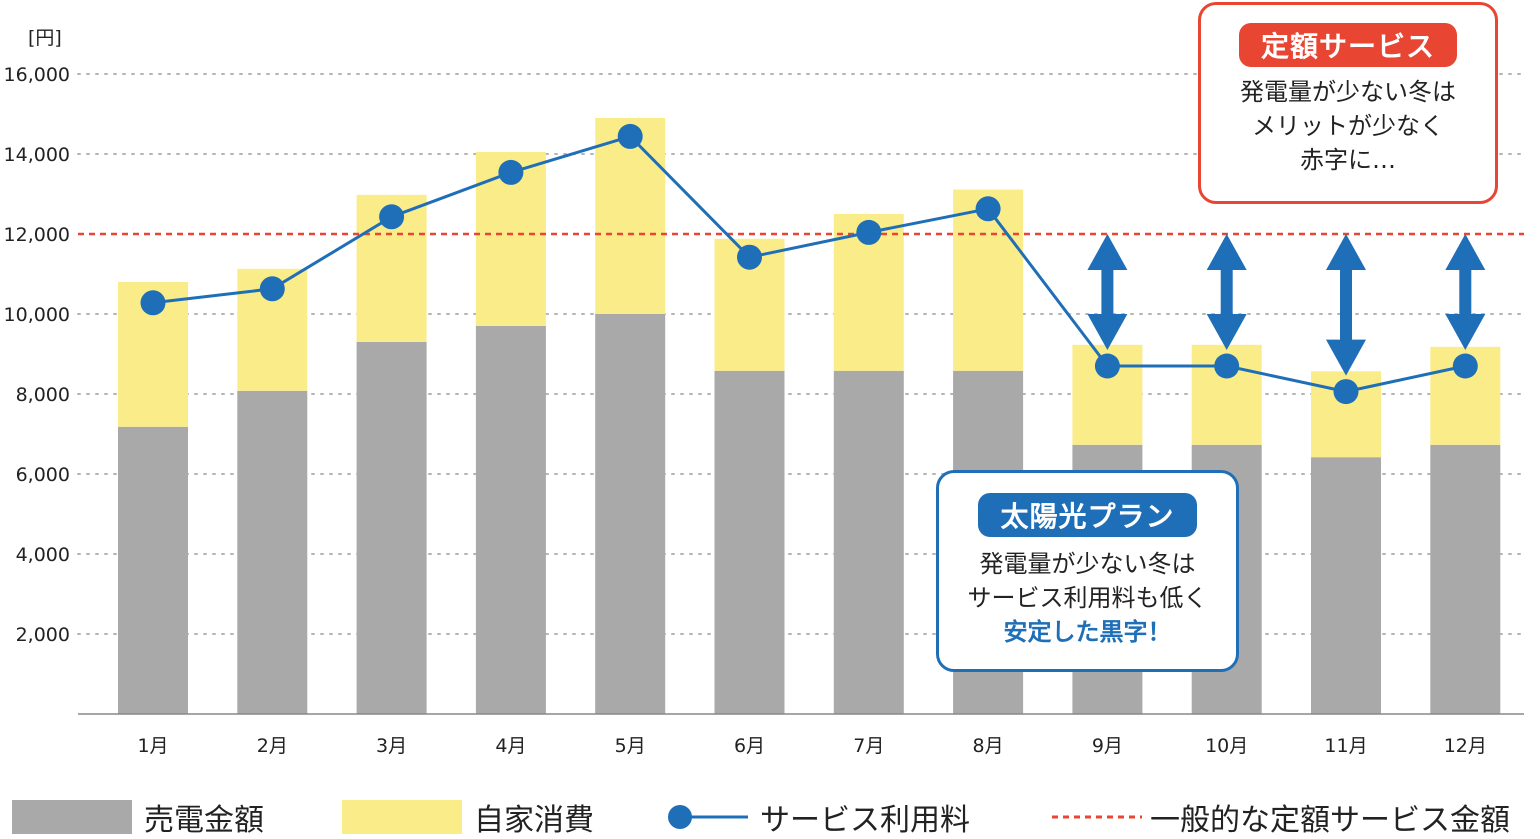  Describe the element at coordinates (510, 746) in the screenshot. I see `x-tick-label: 4月` at that location.